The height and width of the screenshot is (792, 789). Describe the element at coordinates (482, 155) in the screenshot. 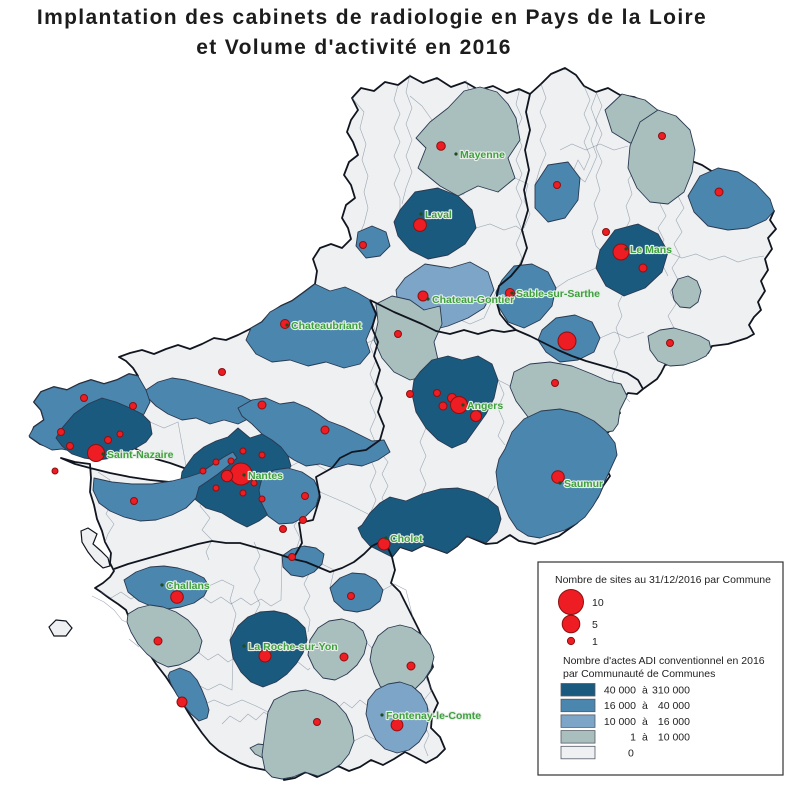

I see `svg-text: Mayenne` at that location.